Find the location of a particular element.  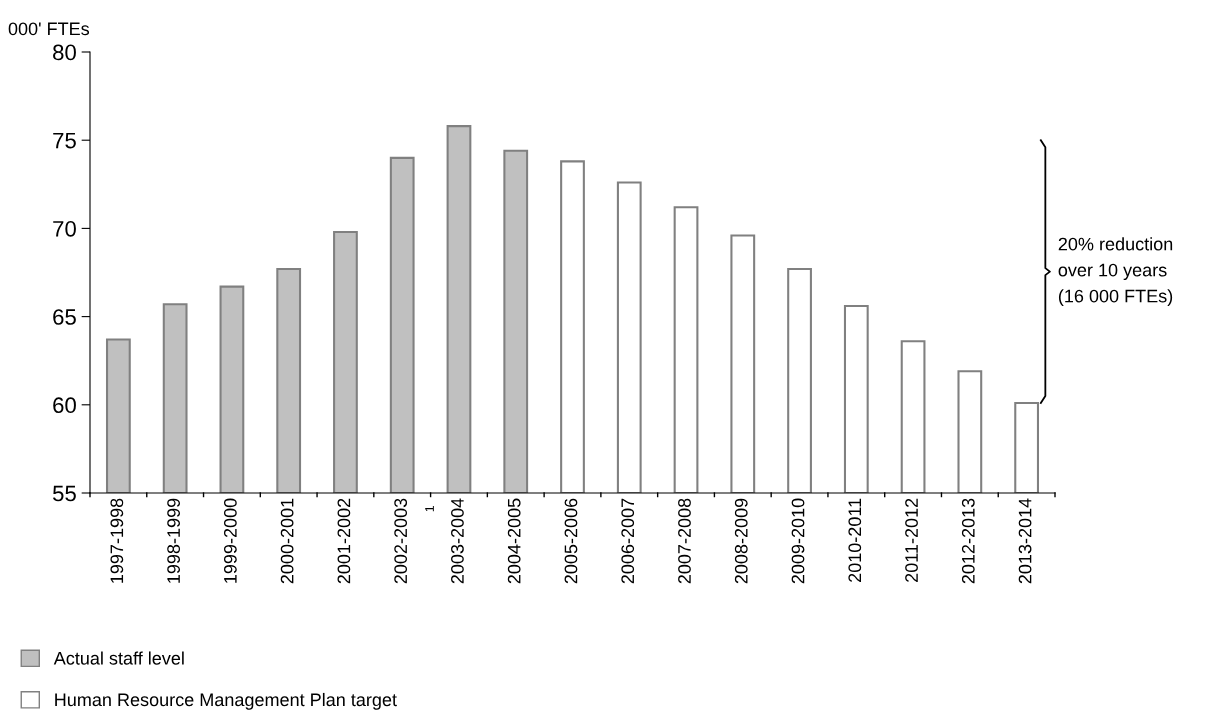

y-tick-label: 60 is located at coordinates (64, 405).